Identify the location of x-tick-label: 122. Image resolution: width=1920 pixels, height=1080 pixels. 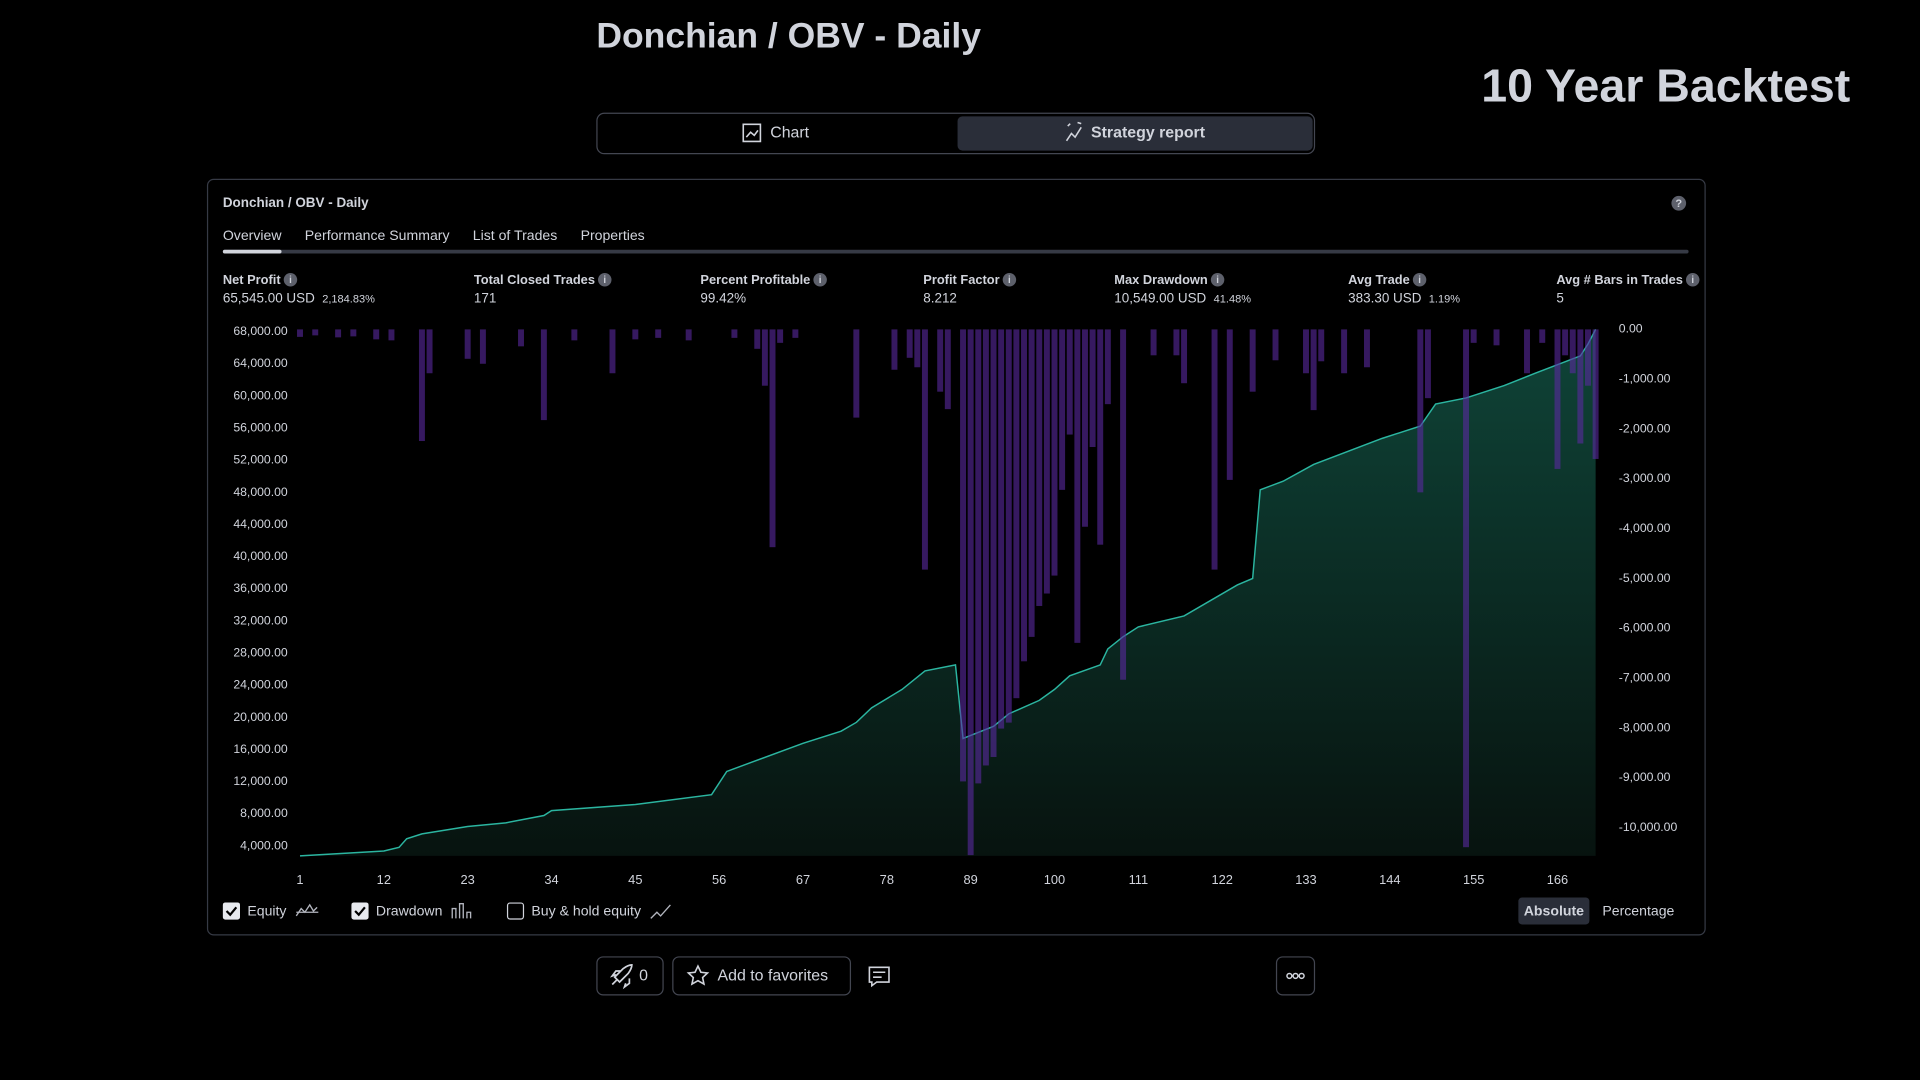
(1221, 879).